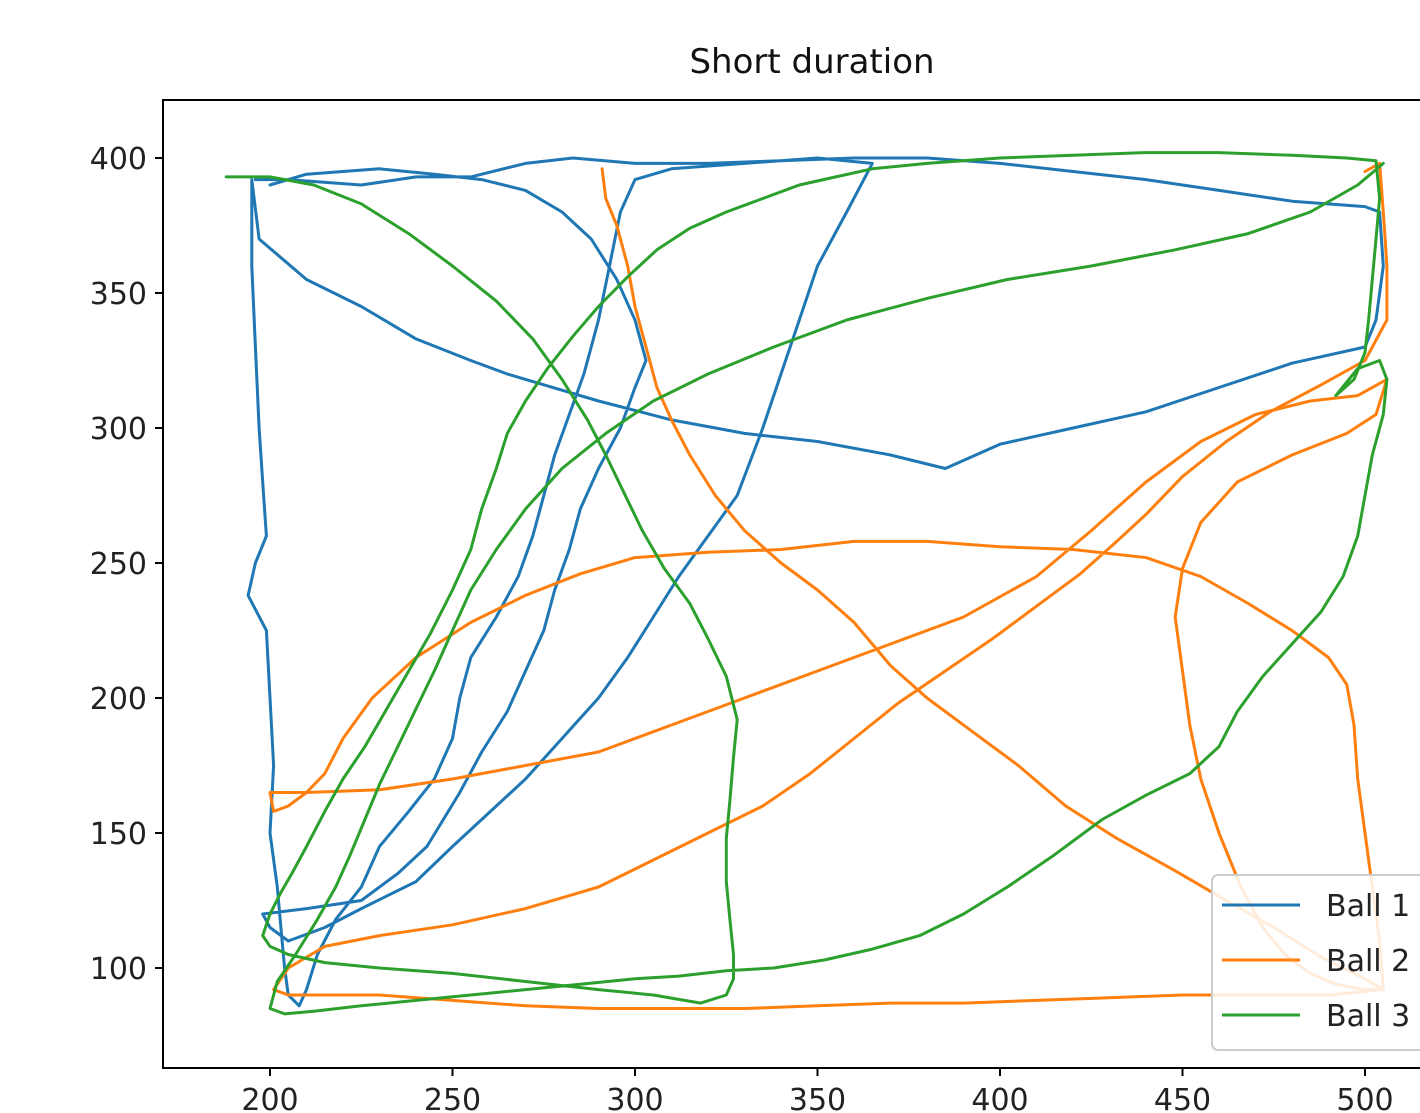  Describe the element at coordinates (118, 834) in the screenshot. I see `y-tick-label: 150` at that location.